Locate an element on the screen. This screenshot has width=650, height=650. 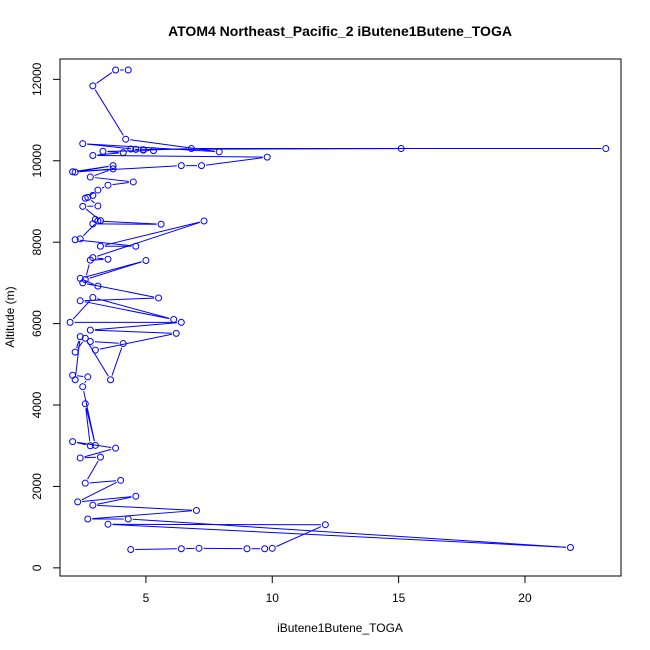
y-tick-label: 10000 is located at coordinates (37, 161).